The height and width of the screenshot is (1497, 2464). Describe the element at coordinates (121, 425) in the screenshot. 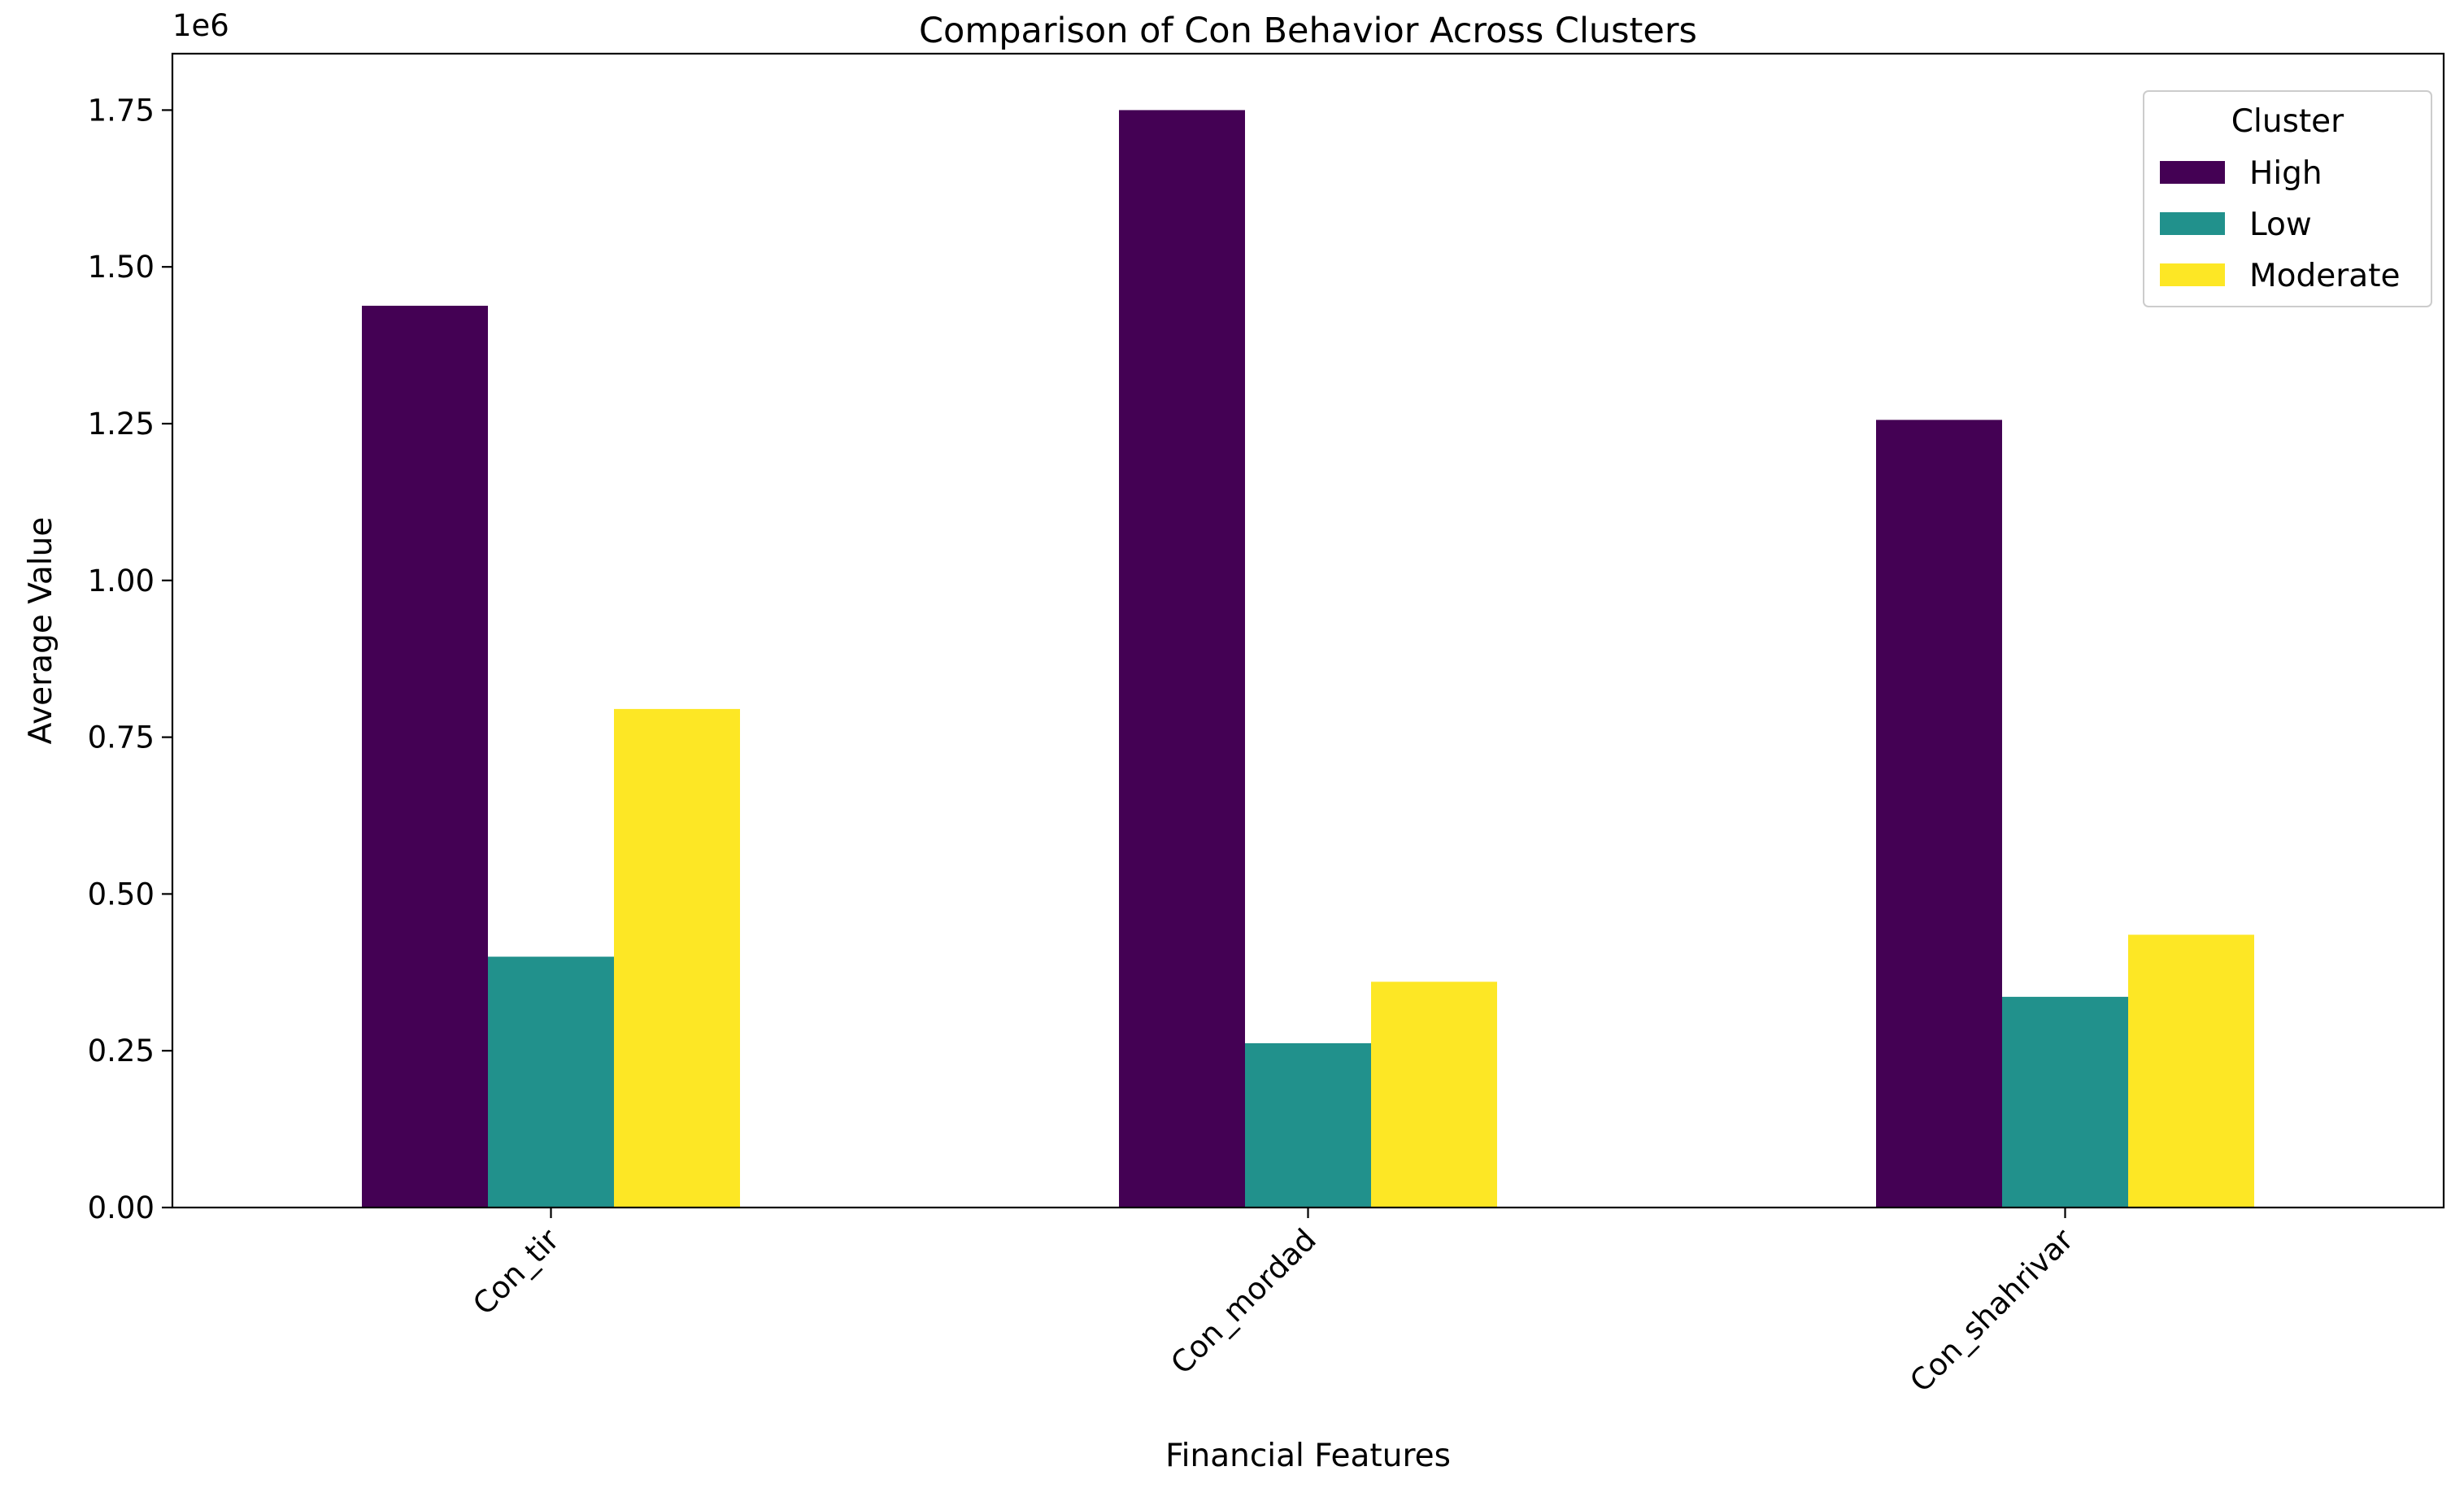

I see `y-tick-label: 1.25` at that location.